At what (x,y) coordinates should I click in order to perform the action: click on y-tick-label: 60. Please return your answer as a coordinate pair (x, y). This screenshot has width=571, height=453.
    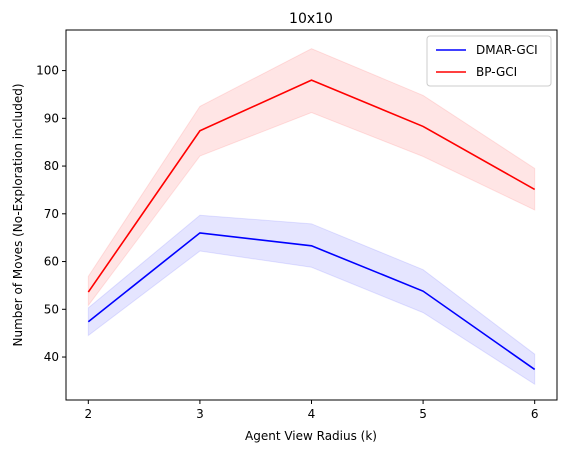
    Looking at the image, I should click on (51, 262).